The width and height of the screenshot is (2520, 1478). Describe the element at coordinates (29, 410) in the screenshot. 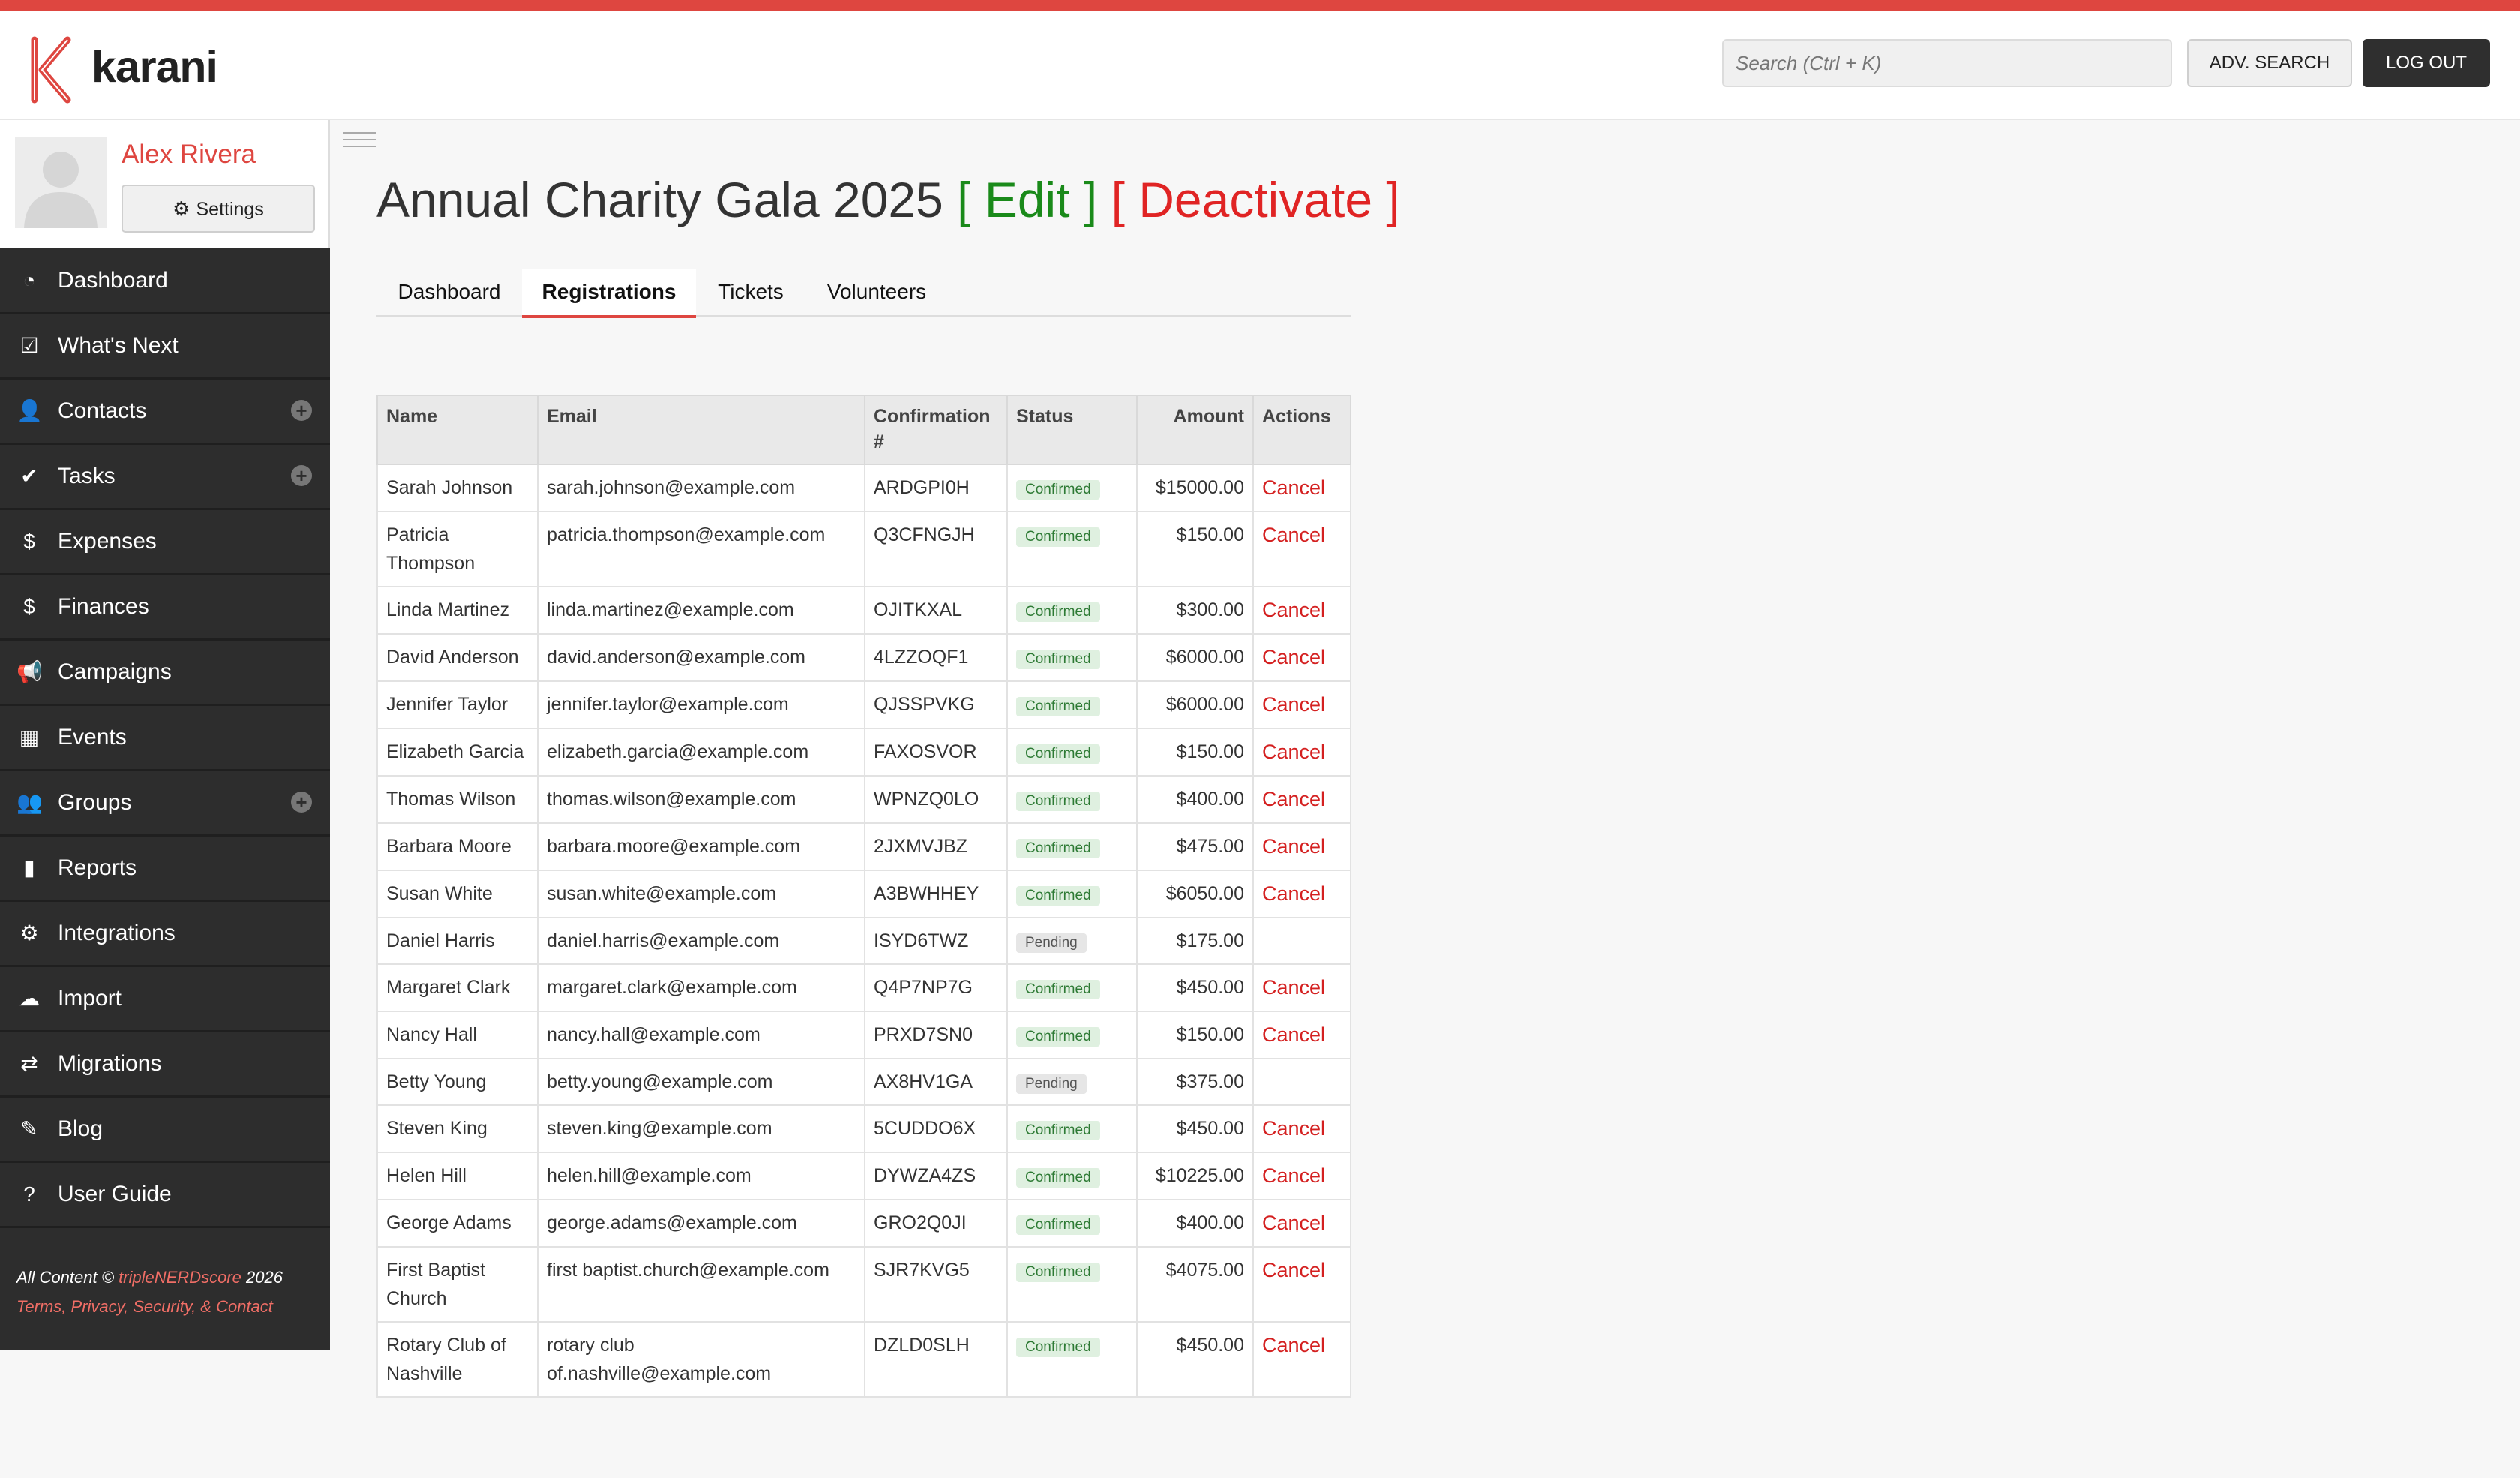

I see `user-icon: 👤` at that location.